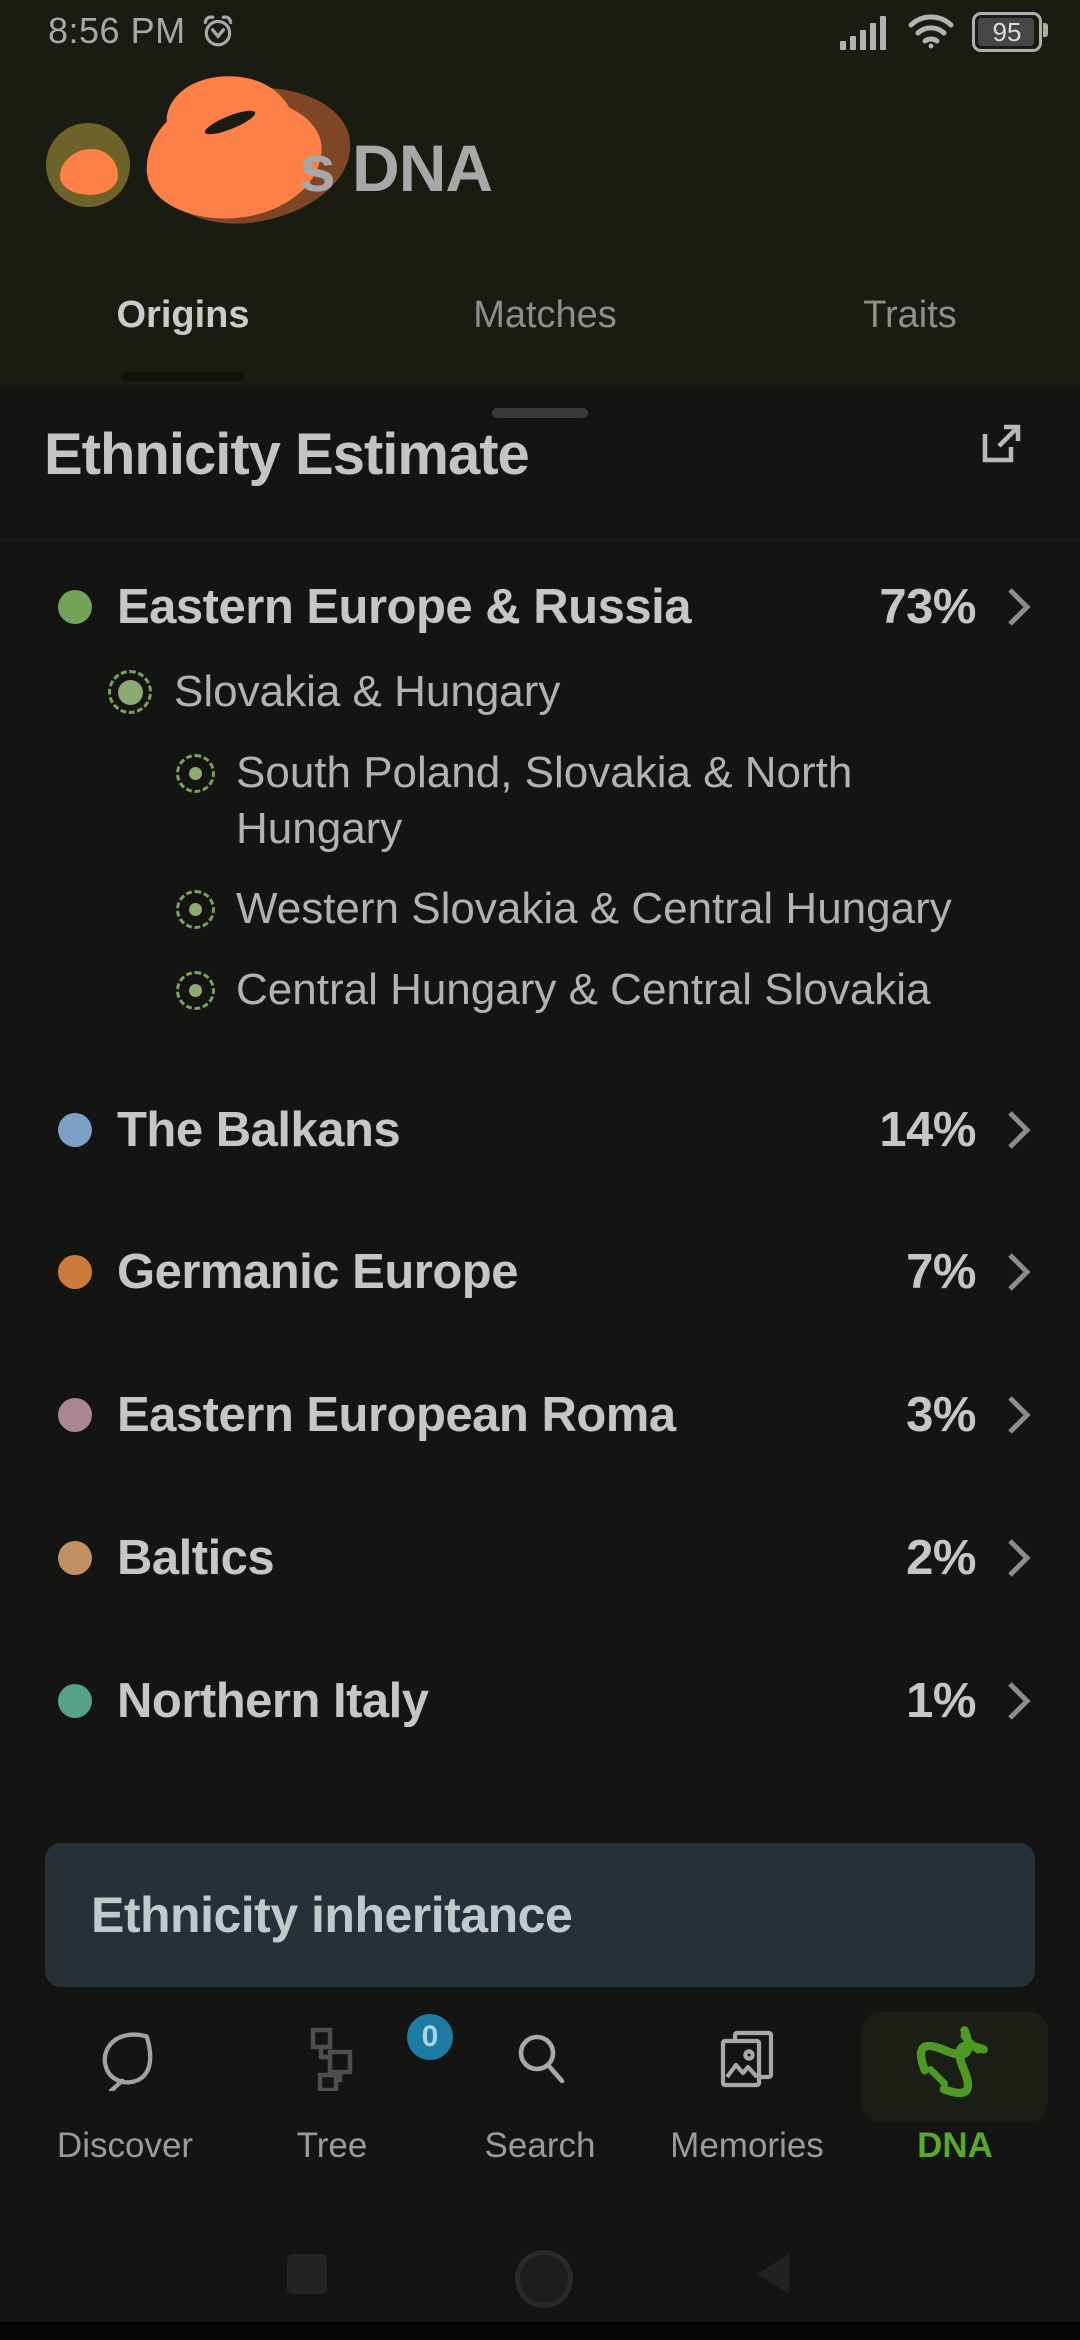 The width and height of the screenshot is (1080, 2340). Describe the element at coordinates (287, 454) in the screenshot. I see `sheet-title: Ethnicity Estimate` at that location.